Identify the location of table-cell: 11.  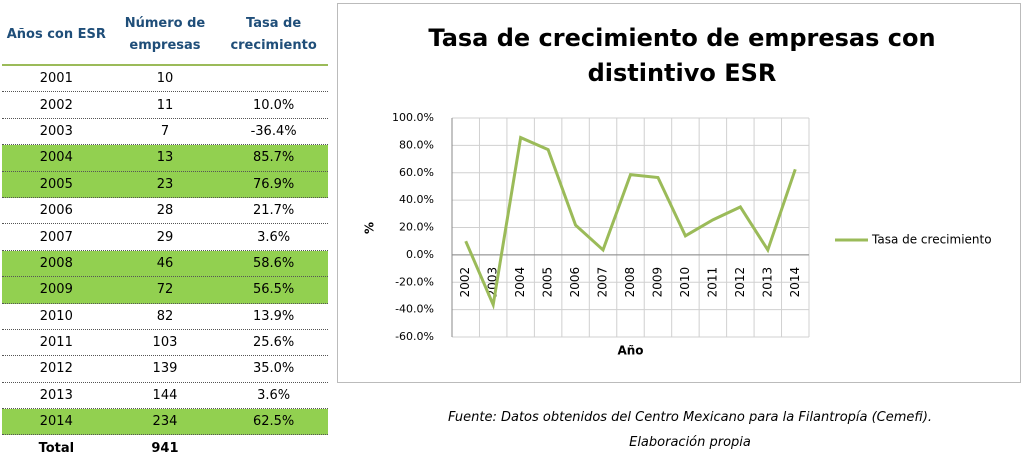
(165, 105).